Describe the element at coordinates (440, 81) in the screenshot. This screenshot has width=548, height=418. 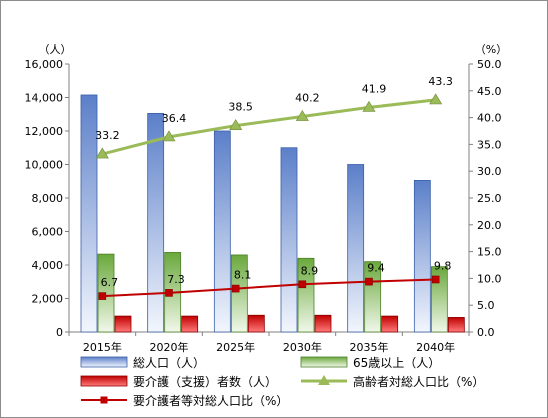
I see `label-elderly-ratio: 43.3` at that location.